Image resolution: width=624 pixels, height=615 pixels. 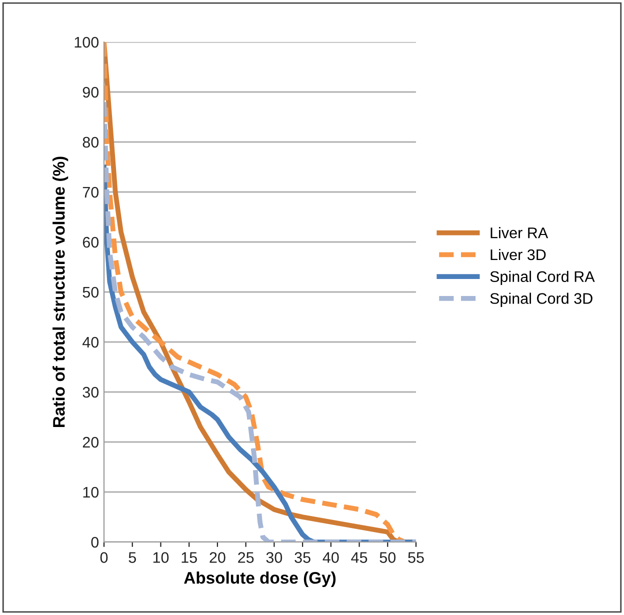 I want to click on y-tick-label: 10, so click(x=91, y=492).